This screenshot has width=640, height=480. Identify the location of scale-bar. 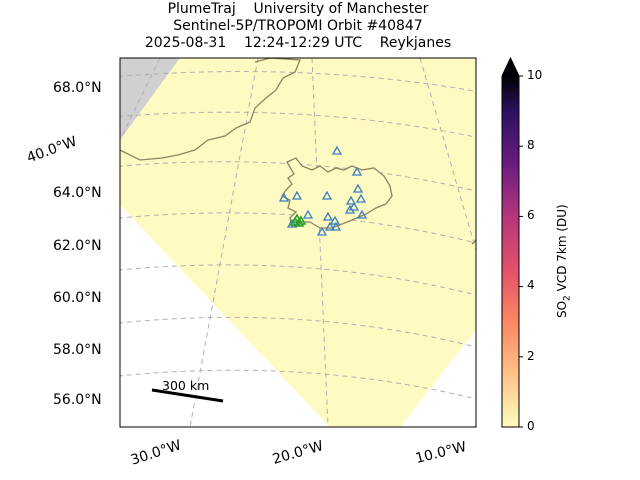
(187, 395).